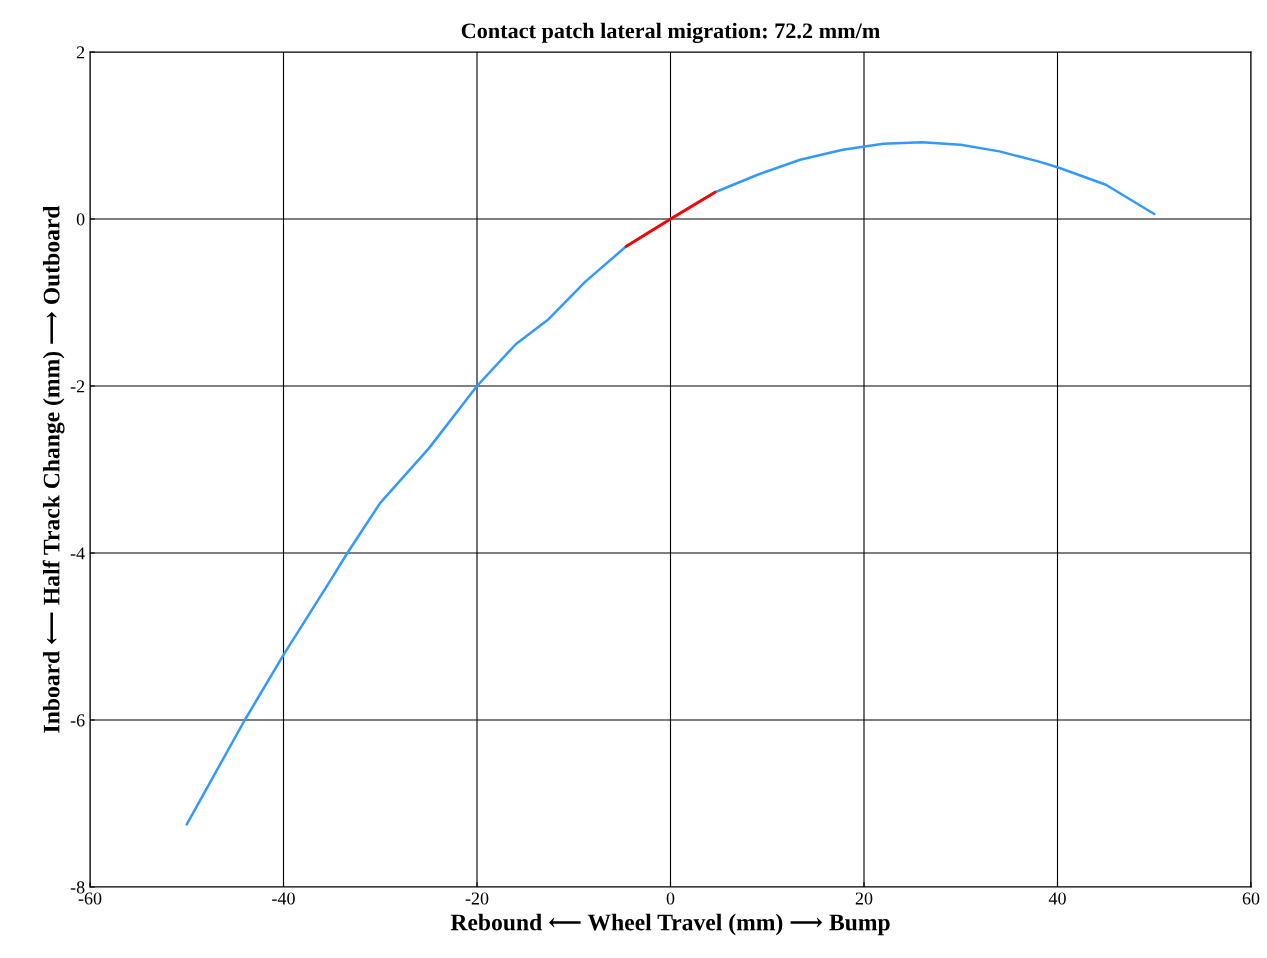  I want to click on x-tick-label: 60, so click(1251, 898).